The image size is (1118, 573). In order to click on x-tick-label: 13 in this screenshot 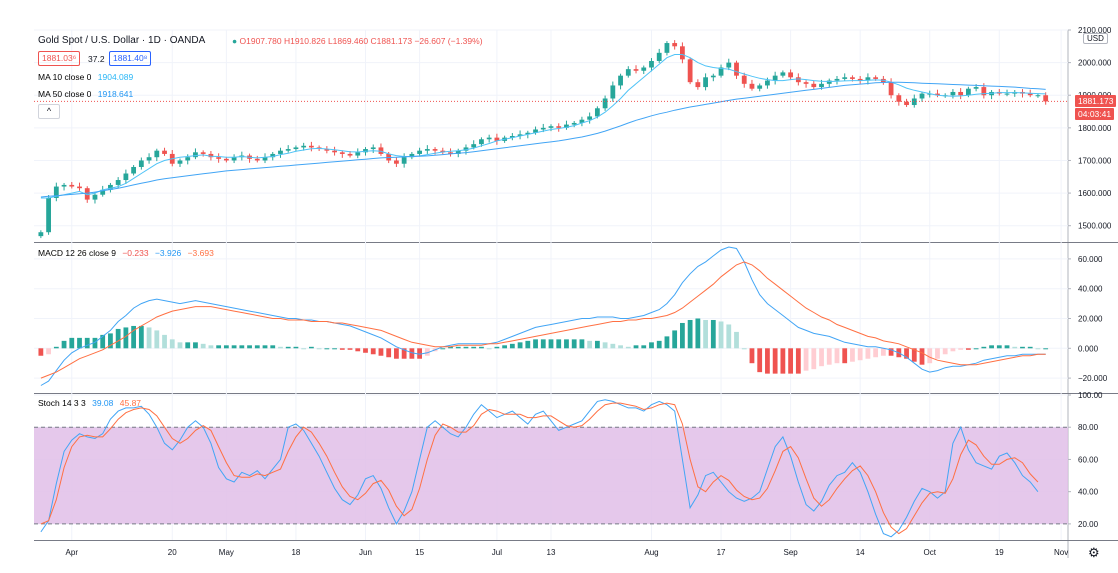, I will do `click(551, 552)`.